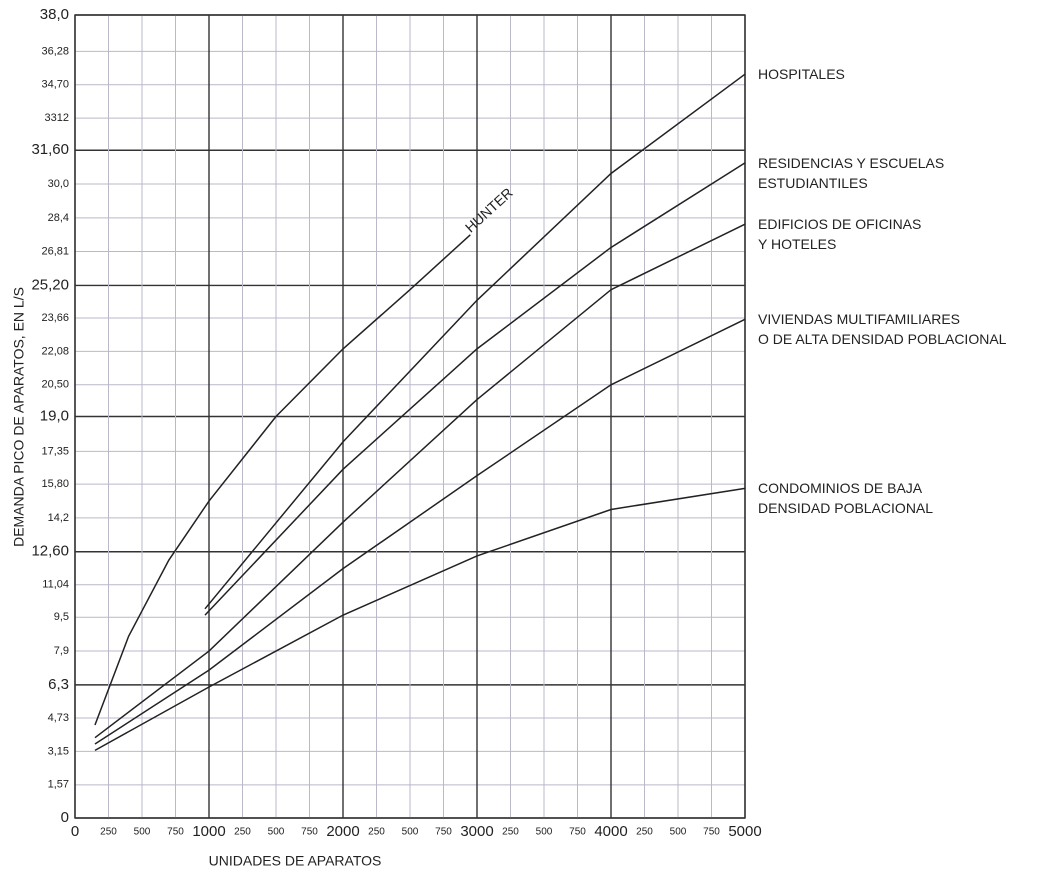  Describe the element at coordinates (54, 415) in the screenshot. I see `y-tick-label: 19,0` at that location.